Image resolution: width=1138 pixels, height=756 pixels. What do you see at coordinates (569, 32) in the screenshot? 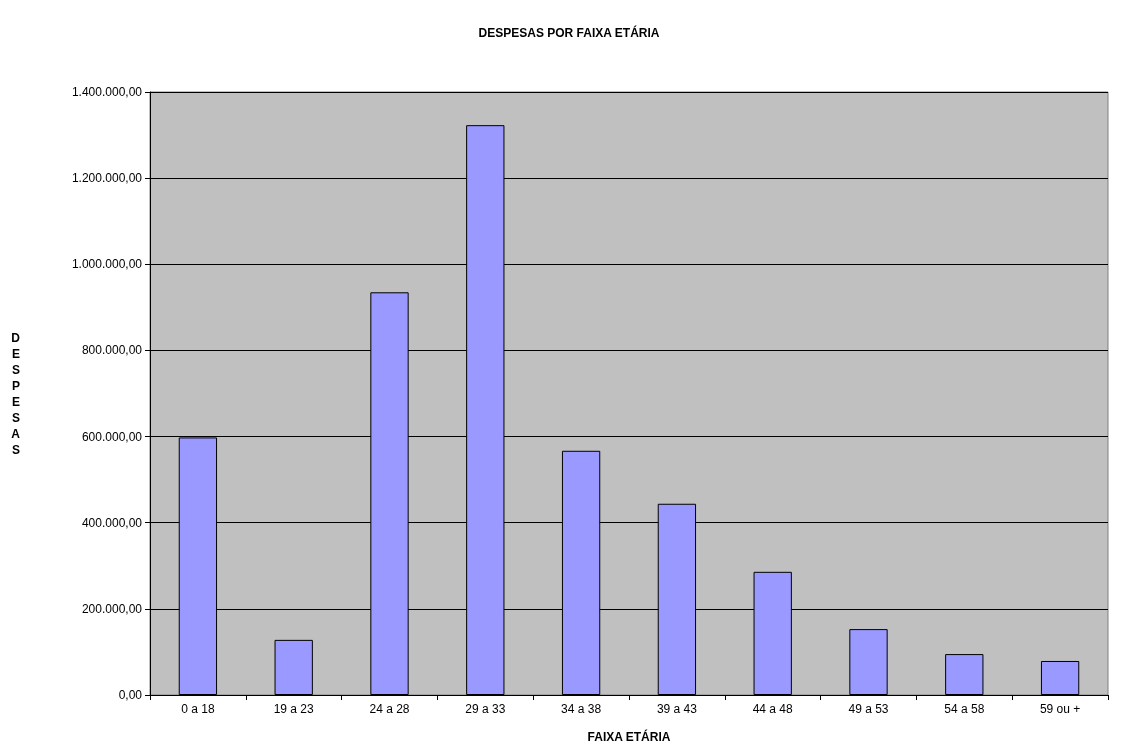
I see `chart-title: DESPESAS POR FAIXA ETÁRIA` at bounding box center [569, 32].